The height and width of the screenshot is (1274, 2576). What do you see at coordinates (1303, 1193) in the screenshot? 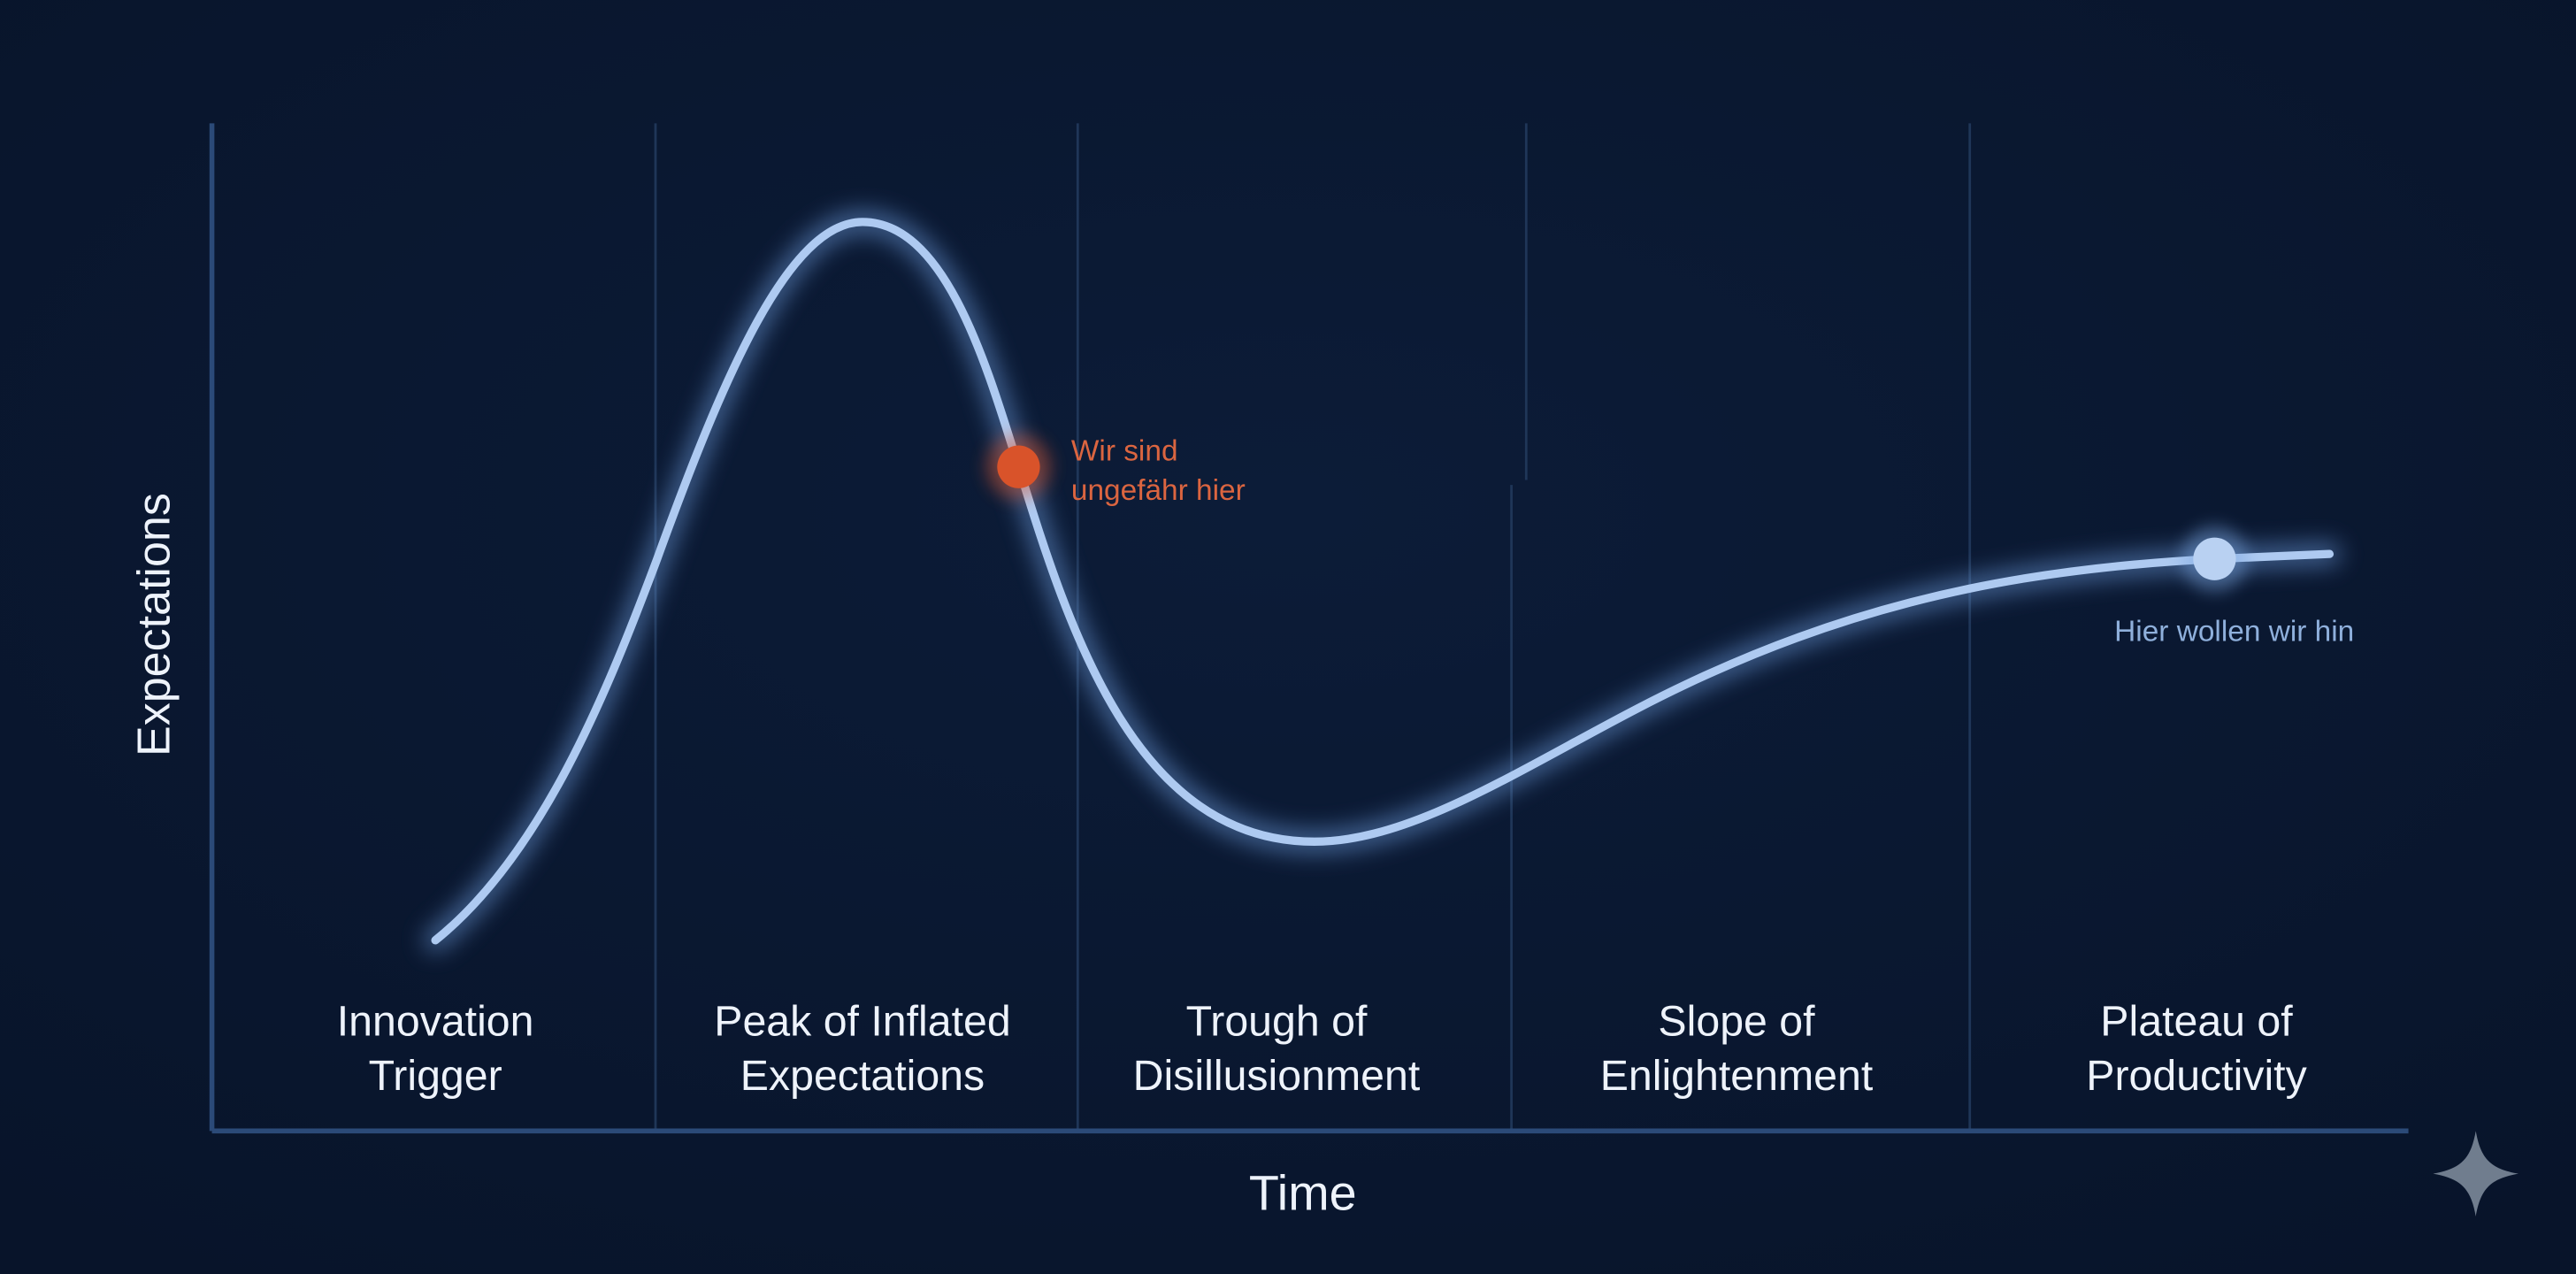
I see `x-axis-label: Time` at bounding box center [1303, 1193].